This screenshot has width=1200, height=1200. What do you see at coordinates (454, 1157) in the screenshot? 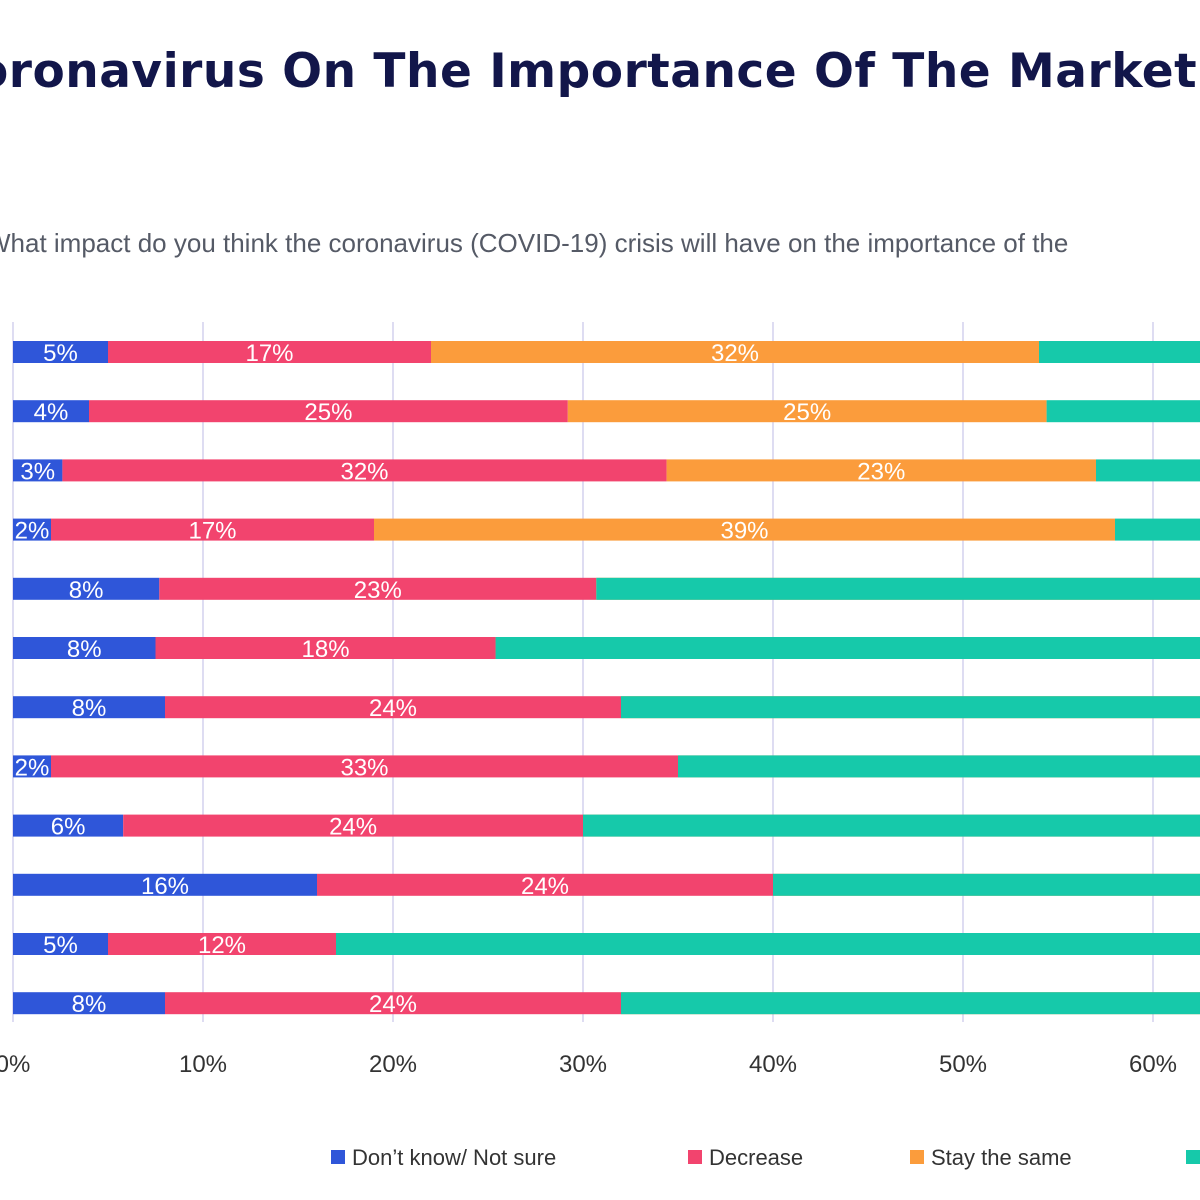
I see `legend-label: Don’t know/ Not sure` at bounding box center [454, 1157].